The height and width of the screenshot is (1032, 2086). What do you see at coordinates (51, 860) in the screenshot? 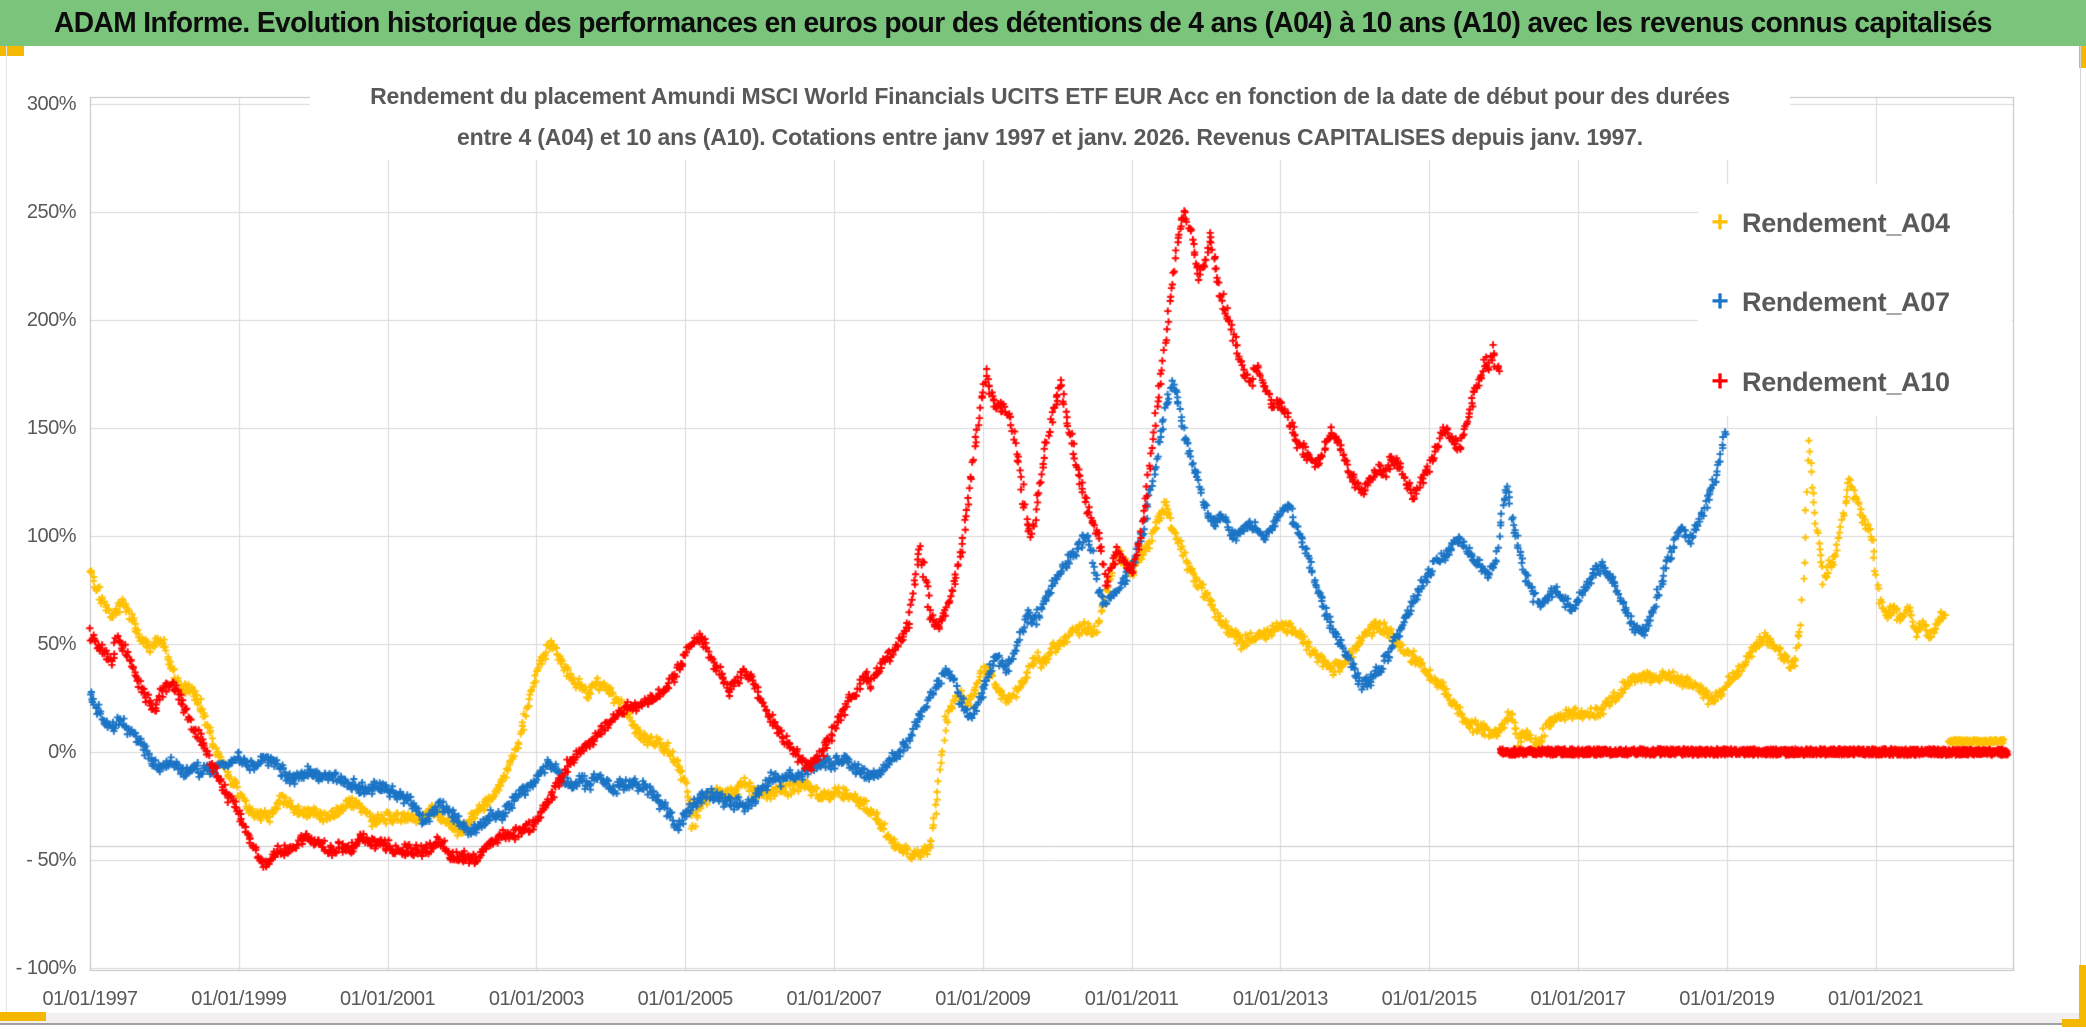
I see `y-tick-label: - 50%` at bounding box center [51, 860].